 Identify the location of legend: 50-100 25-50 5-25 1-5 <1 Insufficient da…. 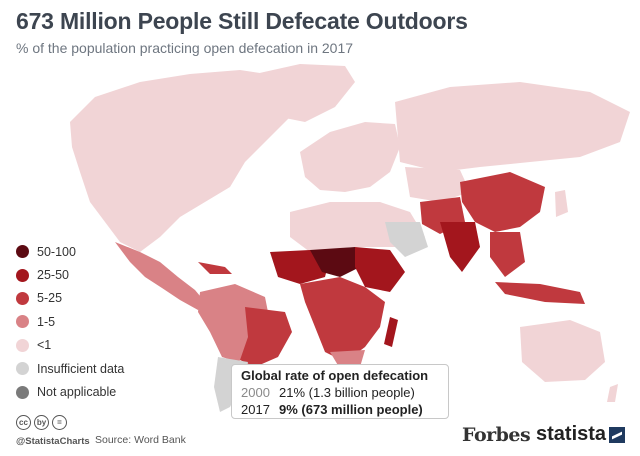
(70, 322).